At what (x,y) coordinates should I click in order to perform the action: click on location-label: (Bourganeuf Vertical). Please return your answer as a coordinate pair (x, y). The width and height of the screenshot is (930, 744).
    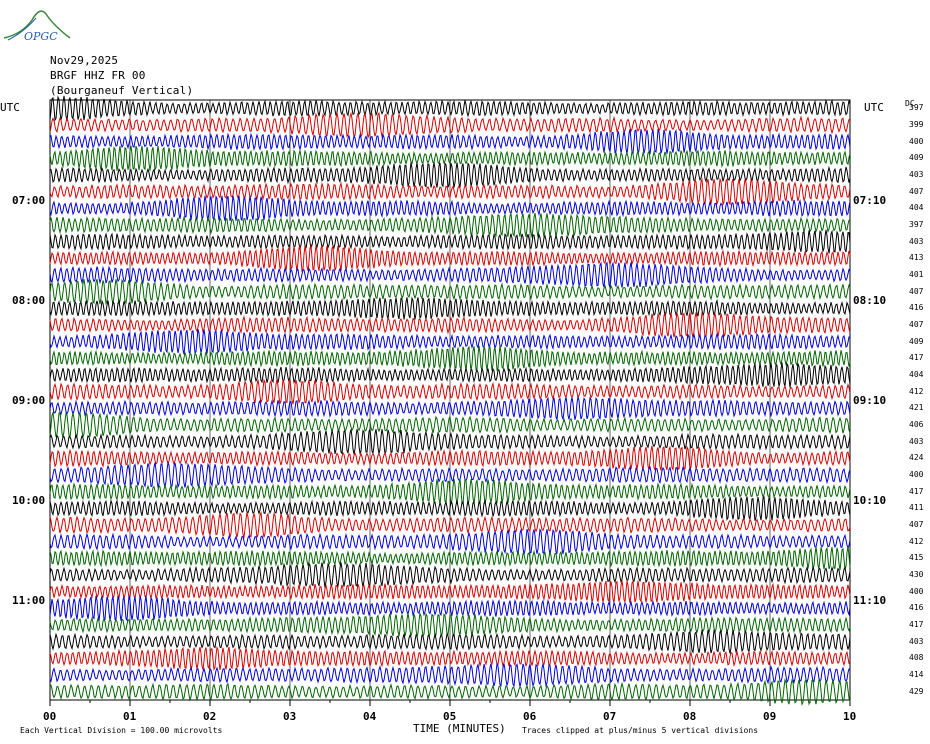
    Looking at the image, I should click on (122, 90).